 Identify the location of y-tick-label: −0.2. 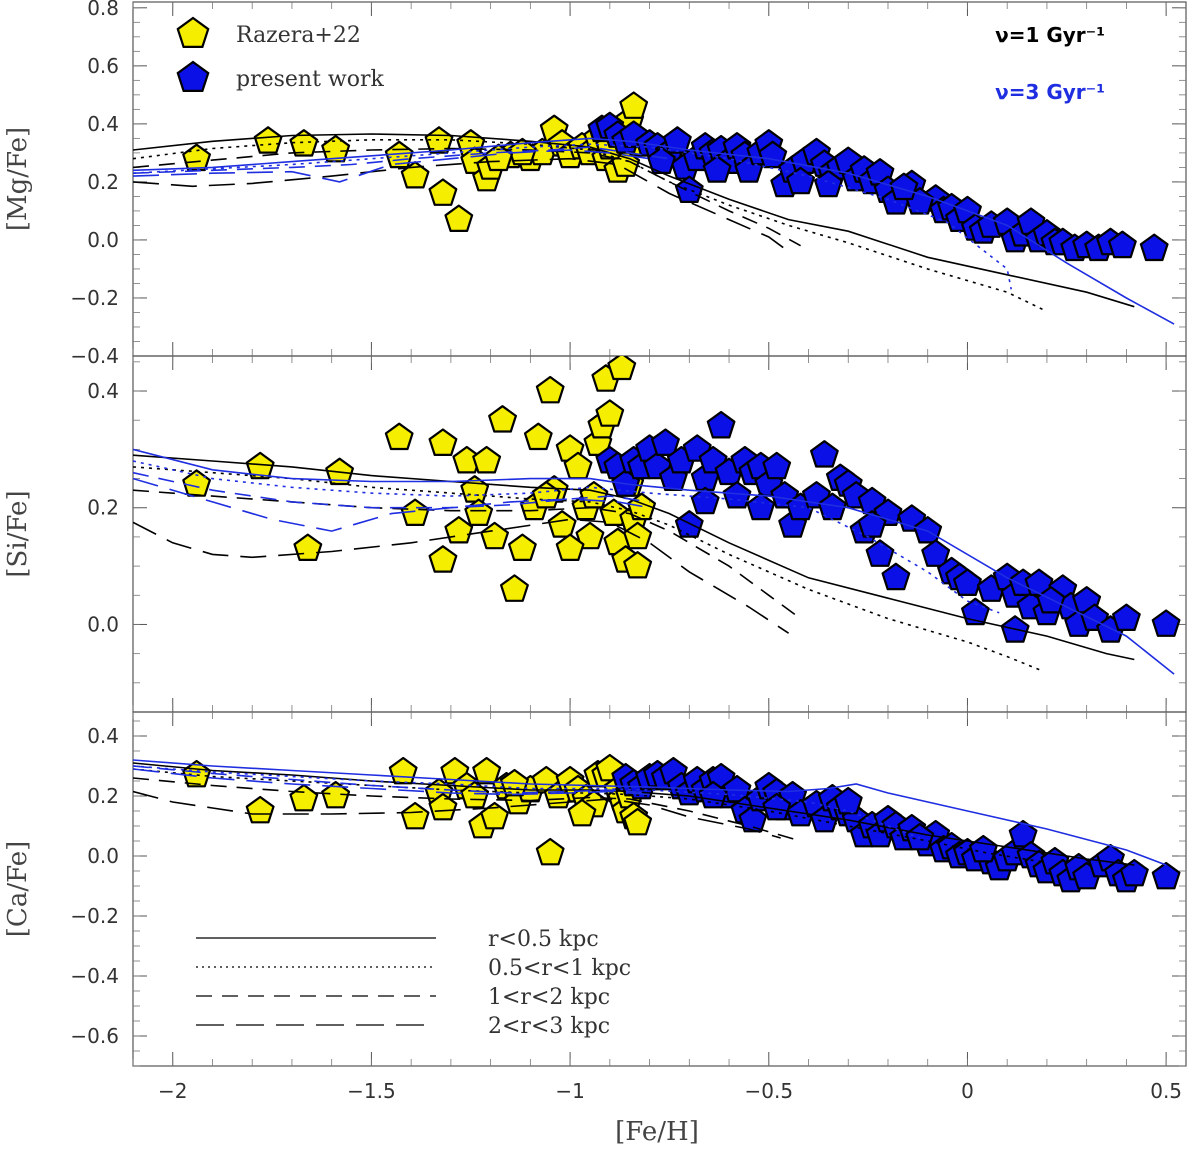
(94, 298).